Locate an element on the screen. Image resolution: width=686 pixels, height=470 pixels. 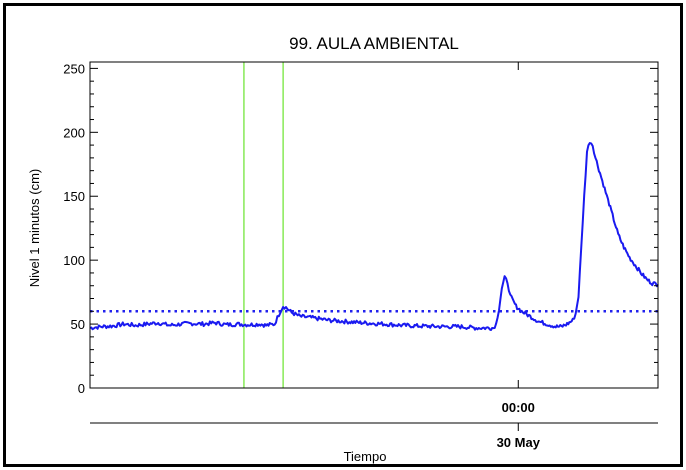
y-tick-label: 100 is located at coordinates (74, 260).